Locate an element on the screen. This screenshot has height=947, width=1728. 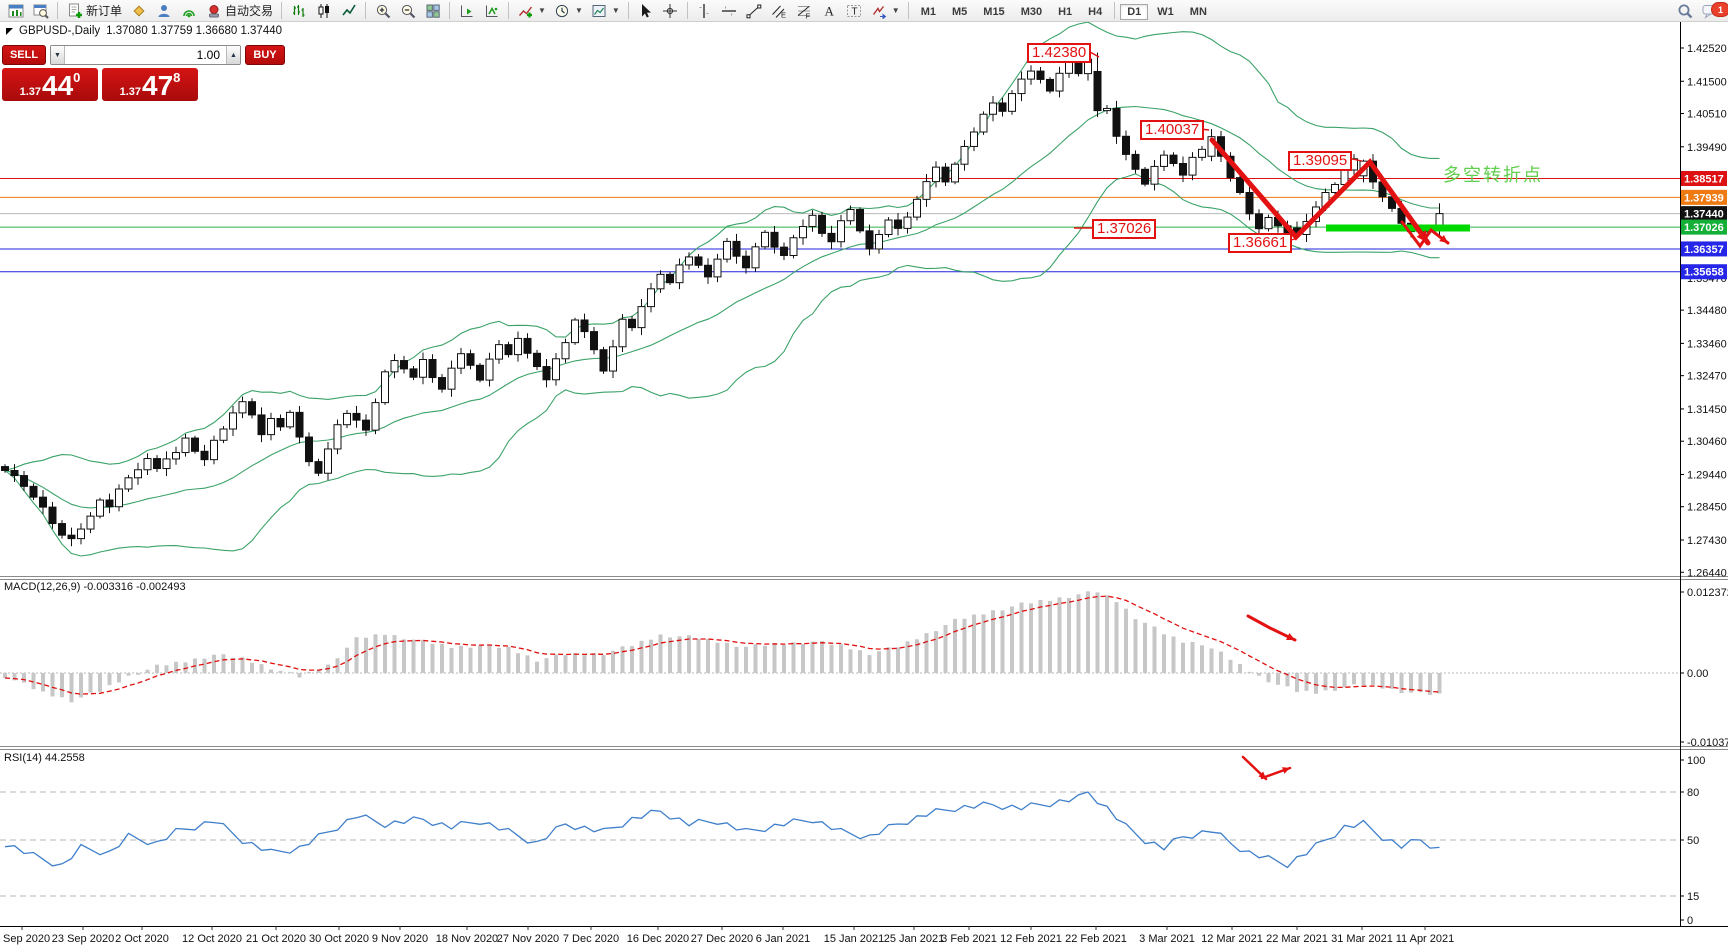
rsi-indicator-label: RSI(14) 44.2558 is located at coordinates (44, 758).